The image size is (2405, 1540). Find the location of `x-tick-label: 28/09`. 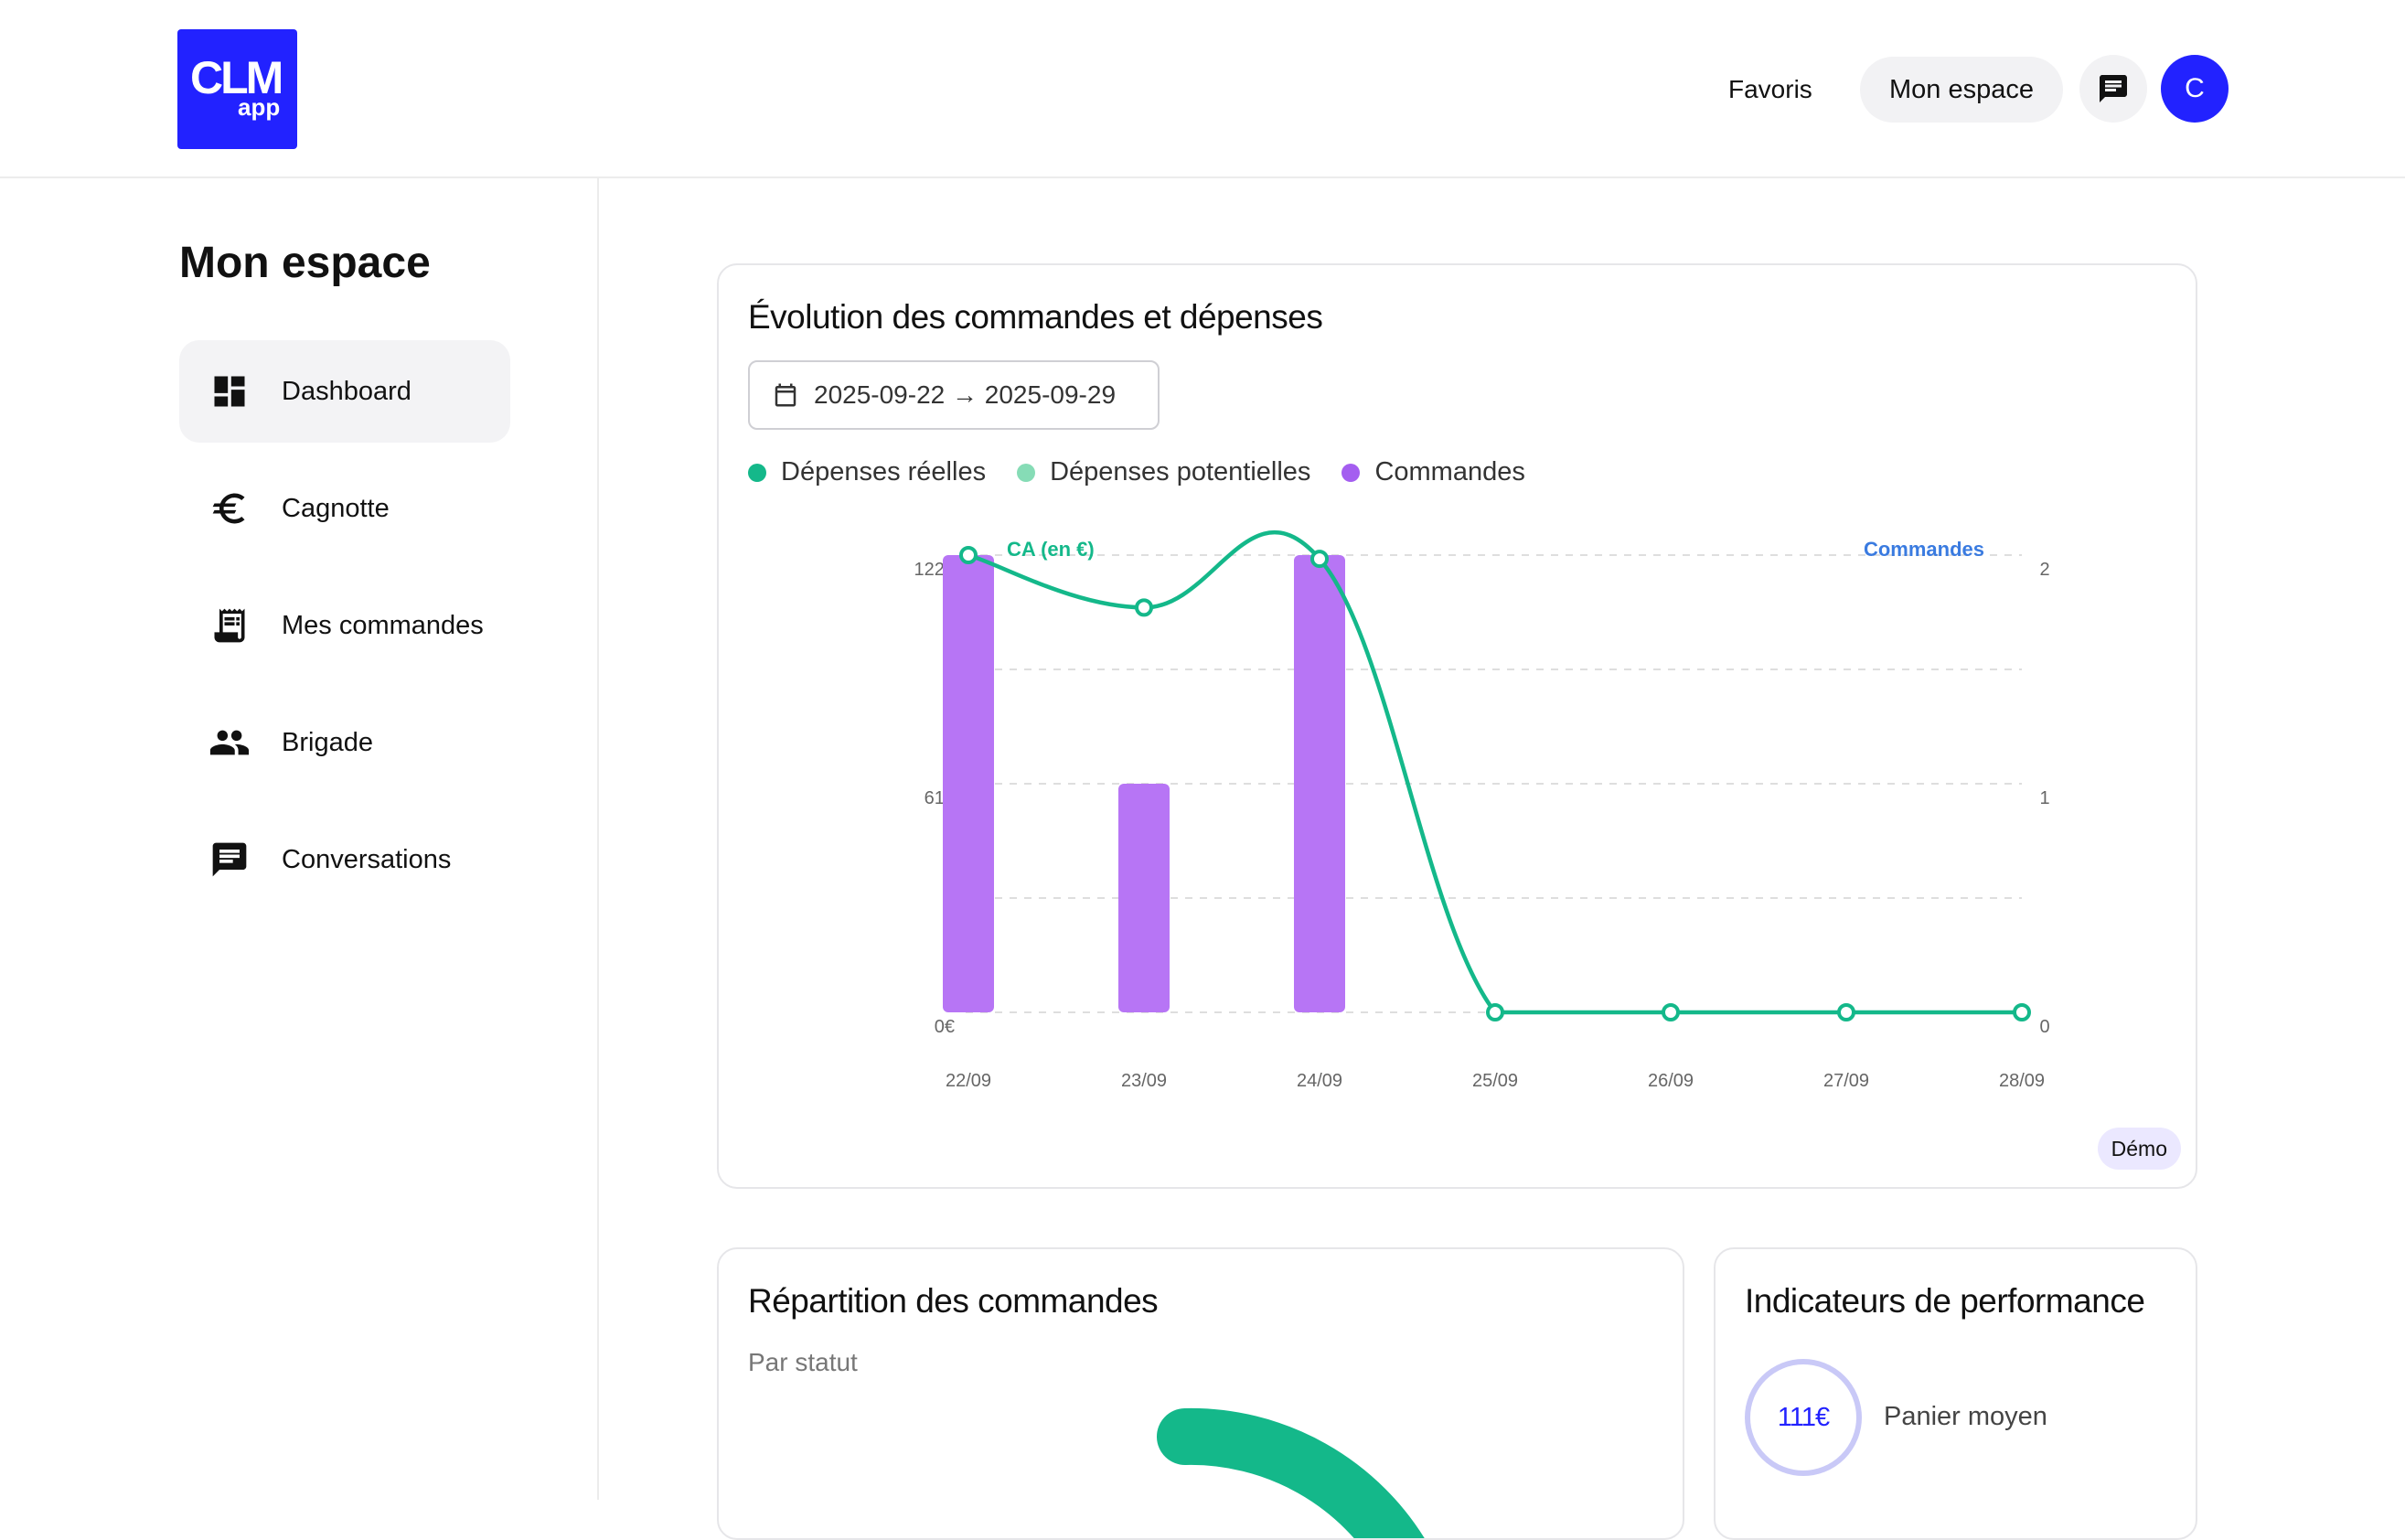

x-tick-label: 28/09 is located at coordinates (2022, 1081).